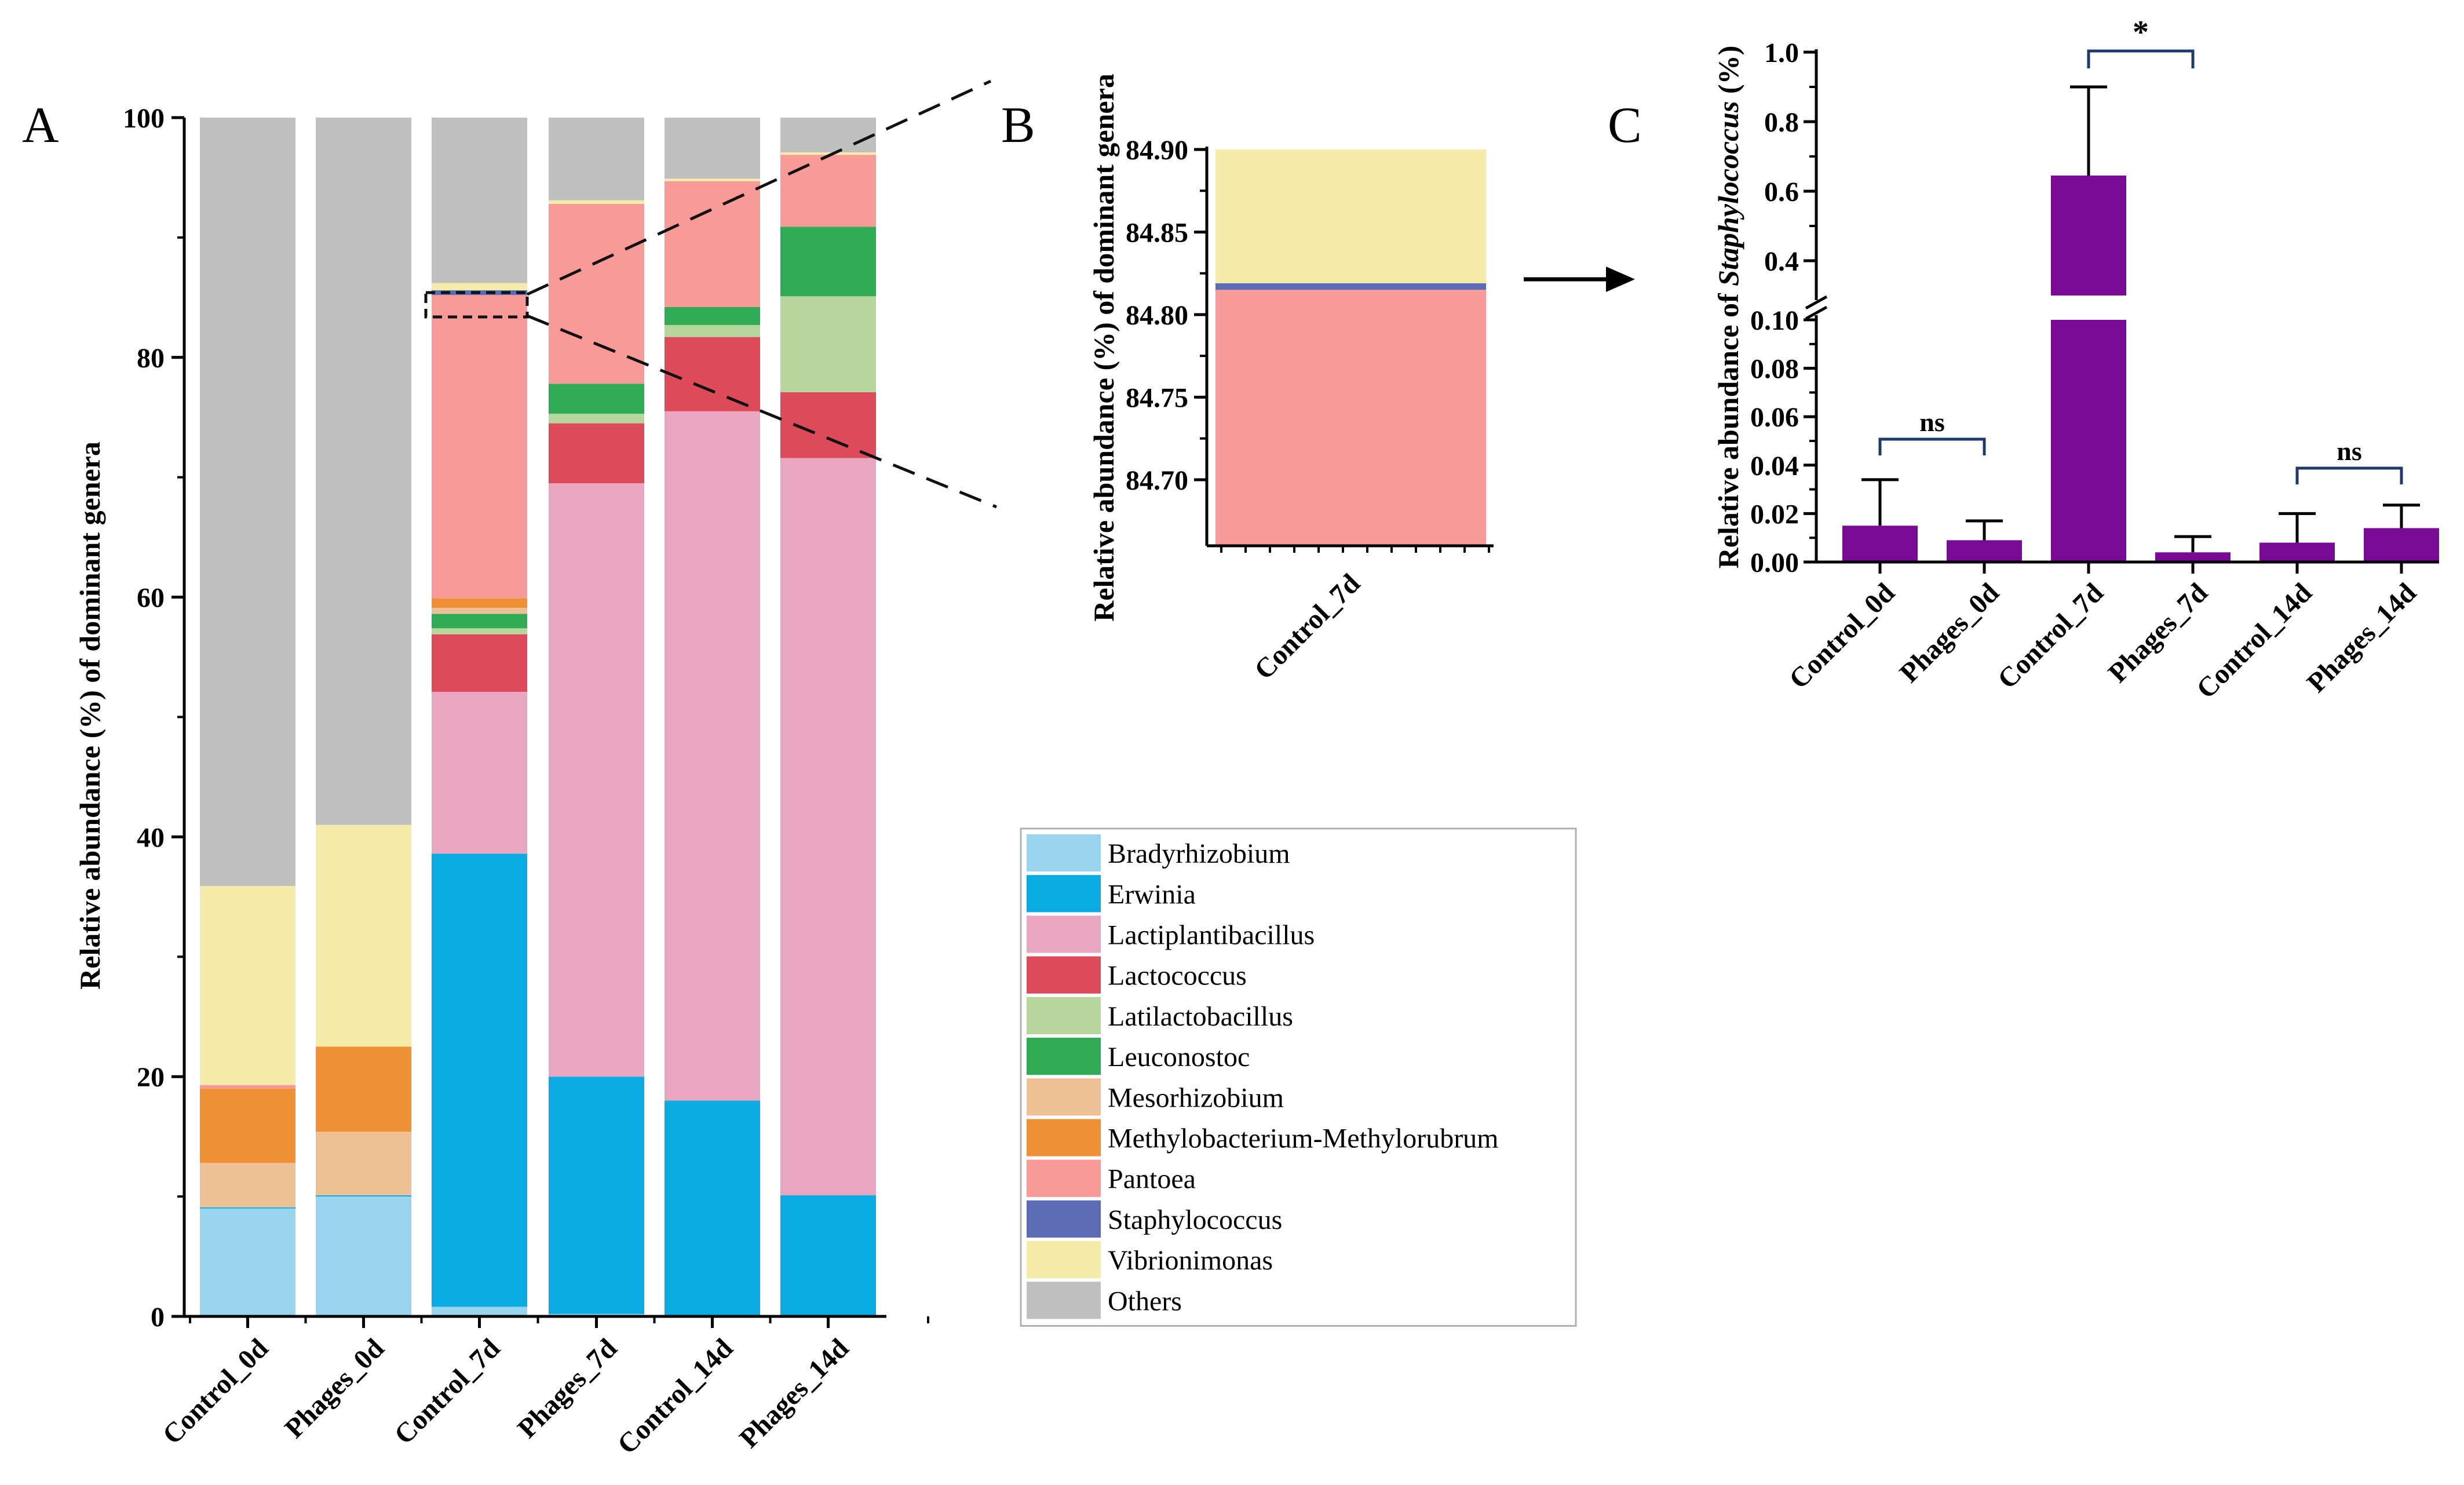 The width and height of the screenshot is (2464, 1485). What do you see at coordinates (1145, 1301) in the screenshot?
I see `legend-label-others: Others` at bounding box center [1145, 1301].